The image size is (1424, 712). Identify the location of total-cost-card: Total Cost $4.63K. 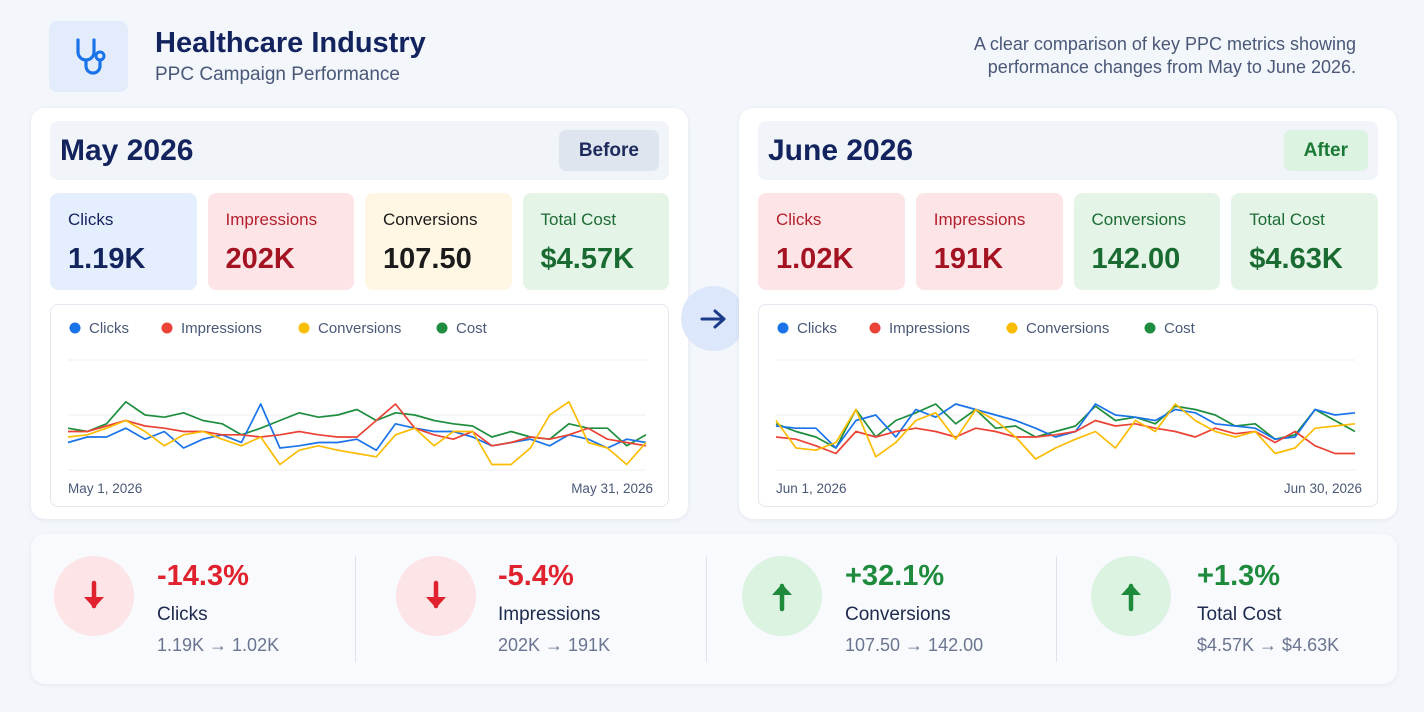
(1304, 241).